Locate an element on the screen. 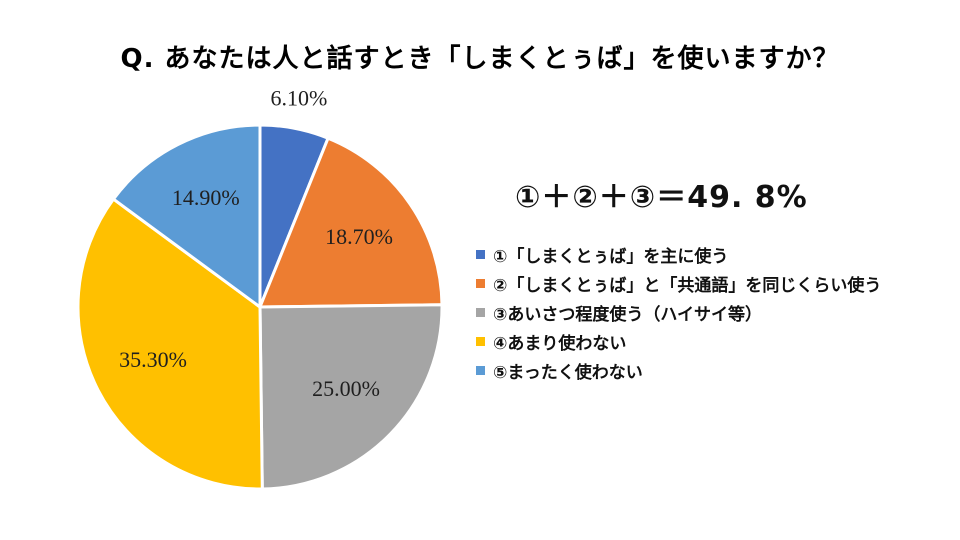  data-label-4: 35.30% is located at coordinates (153, 359).